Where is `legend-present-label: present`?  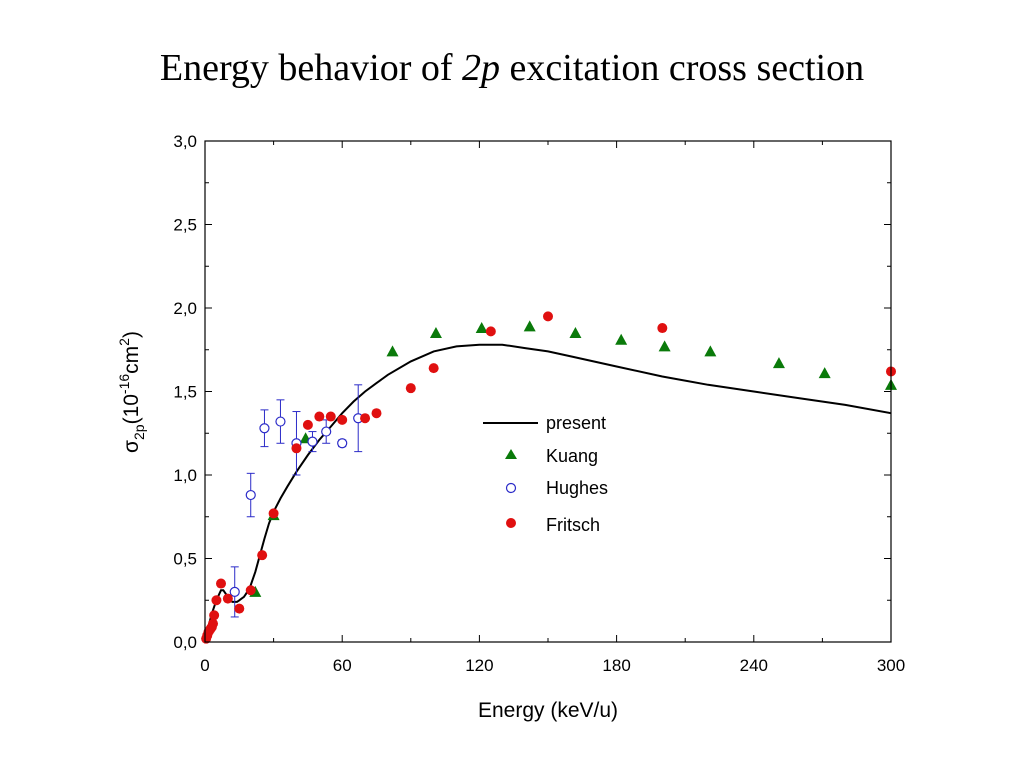 legend-present-label: present is located at coordinates (576, 423).